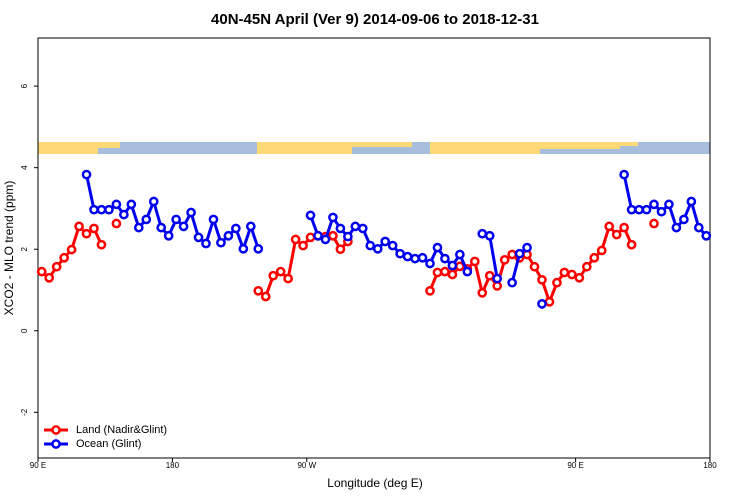 The width and height of the screenshot is (750, 500). I want to click on x-tick-label: 90 E, so click(575, 465).